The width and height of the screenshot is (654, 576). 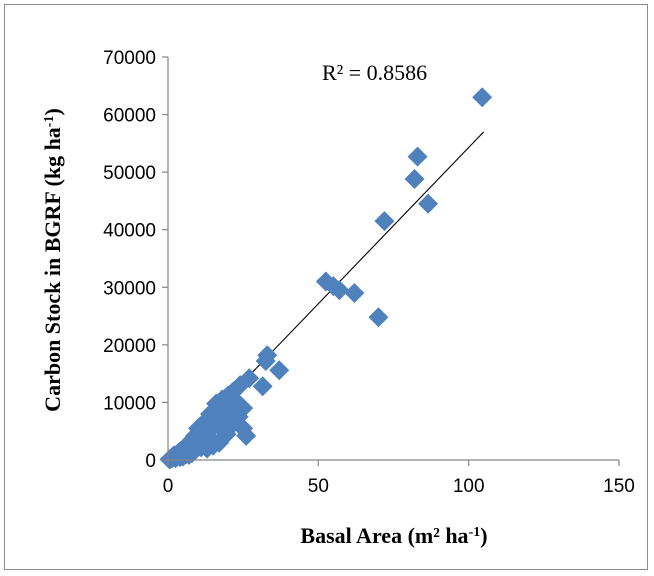 I want to click on y-tick-label: 60000, so click(x=129, y=116).